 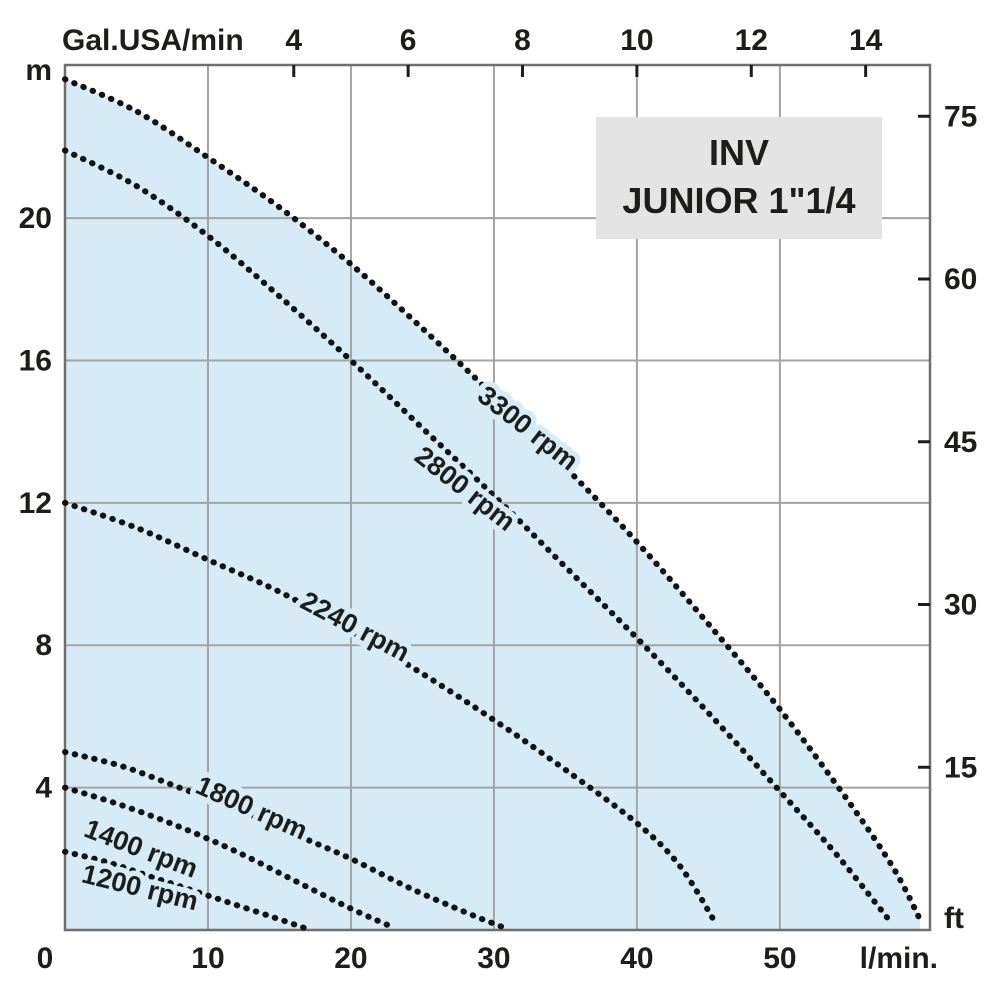 I want to click on curve-1800-rpm, so click(x=283, y=839).